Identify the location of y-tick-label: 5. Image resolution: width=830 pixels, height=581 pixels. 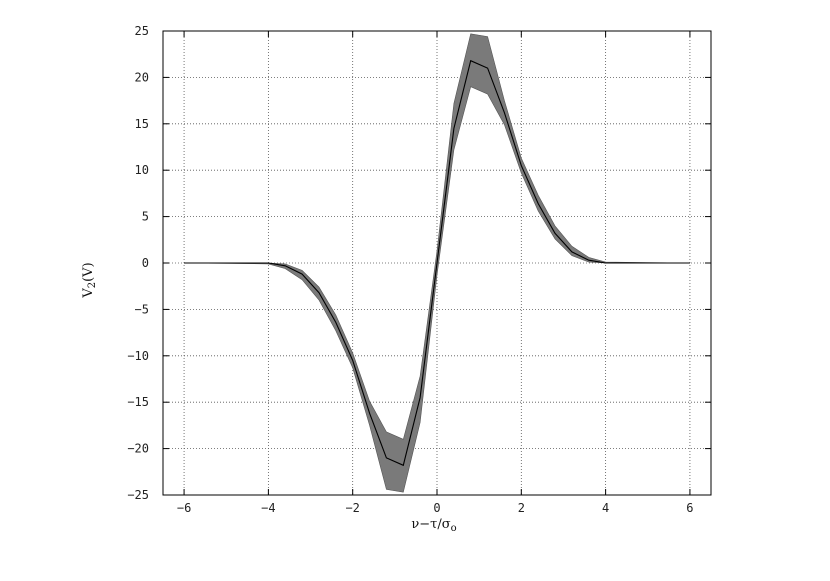
(145, 217).